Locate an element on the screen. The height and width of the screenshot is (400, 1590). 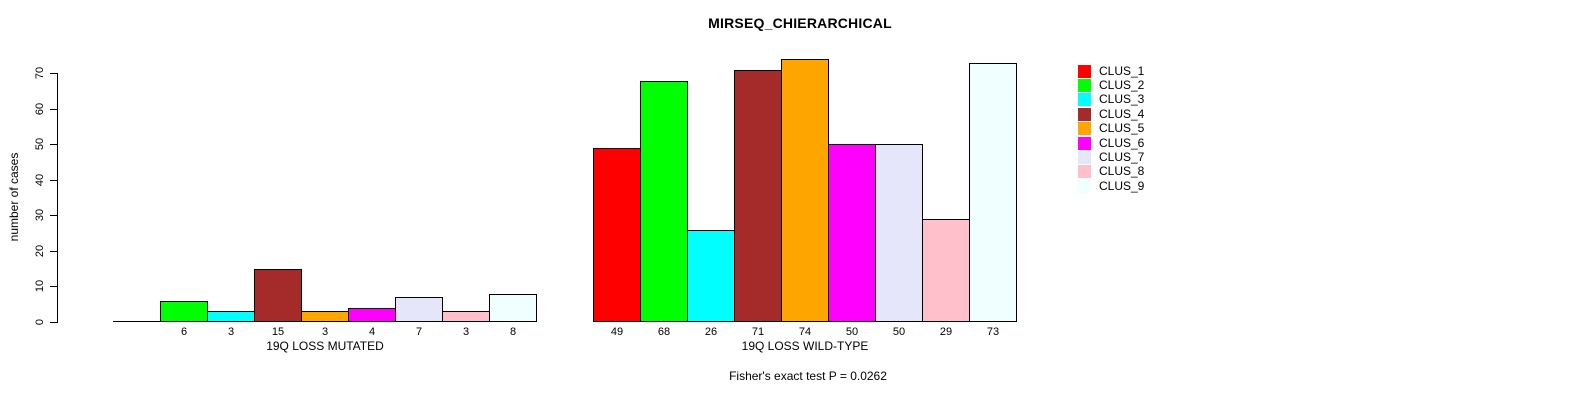
bar-value-label: 29 is located at coordinates (946, 332).